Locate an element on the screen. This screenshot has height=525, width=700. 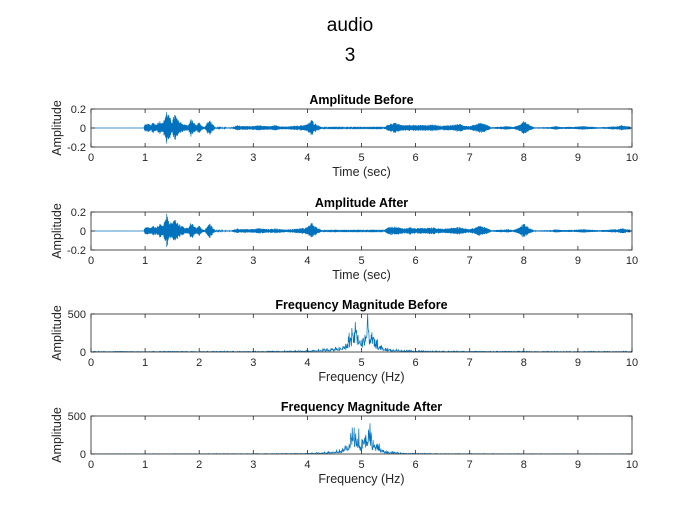
figure-title-line-1: audio is located at coordinates (350, 25).